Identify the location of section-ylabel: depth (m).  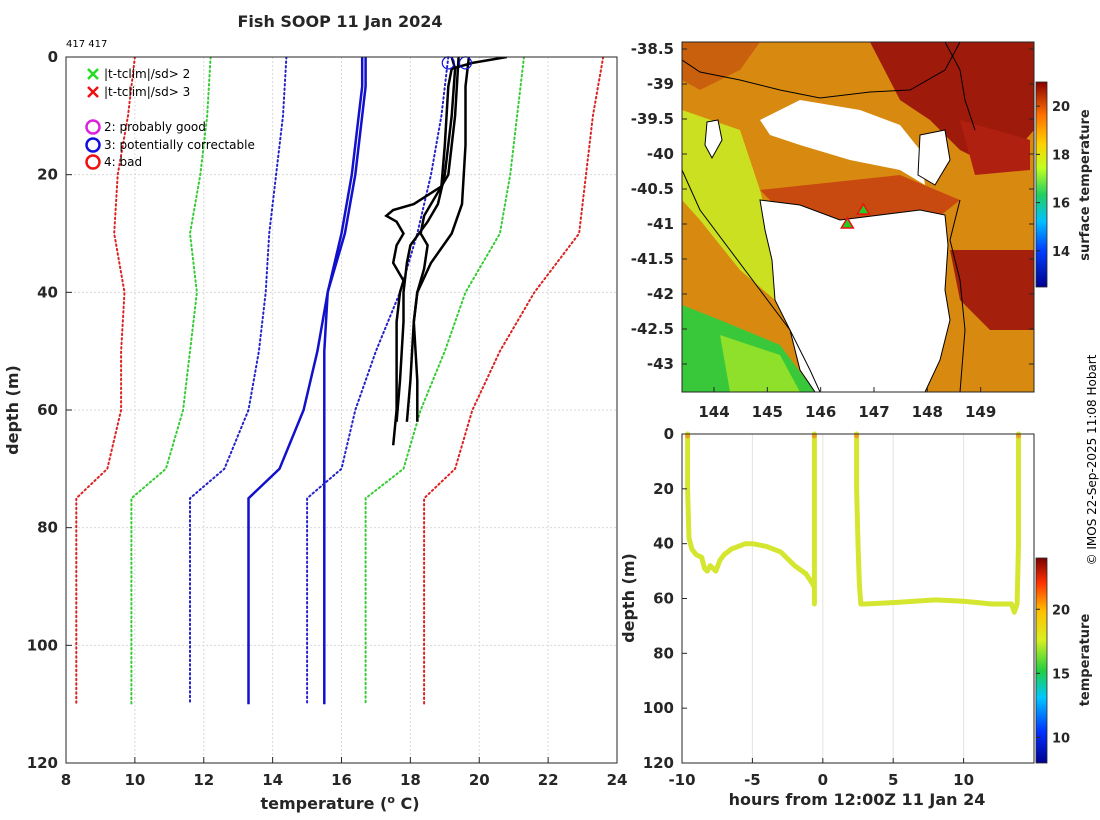
(628, 598).